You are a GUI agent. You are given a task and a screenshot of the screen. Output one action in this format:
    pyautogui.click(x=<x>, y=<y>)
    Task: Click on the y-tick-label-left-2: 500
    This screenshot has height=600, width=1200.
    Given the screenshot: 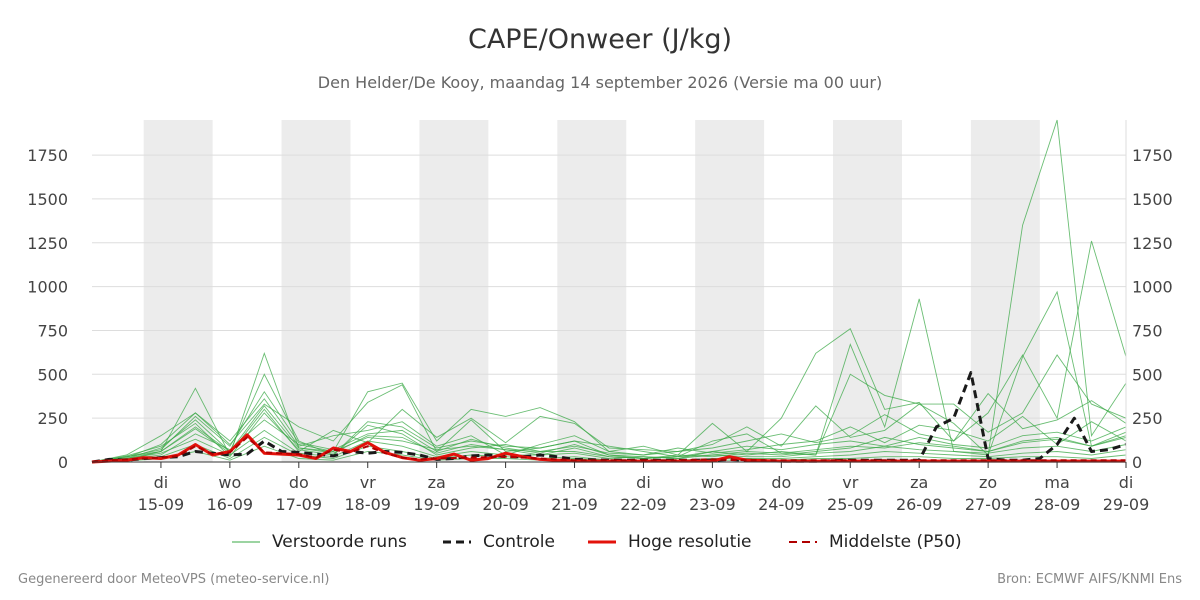 What is the action you would take?
    pyautogui.click(x=52, y=374)
    